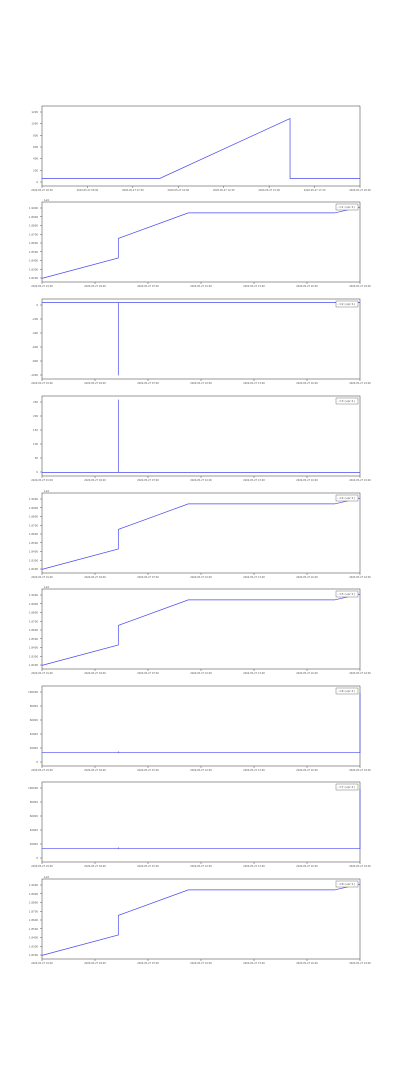 This screenshot has width=400, height=1067. What do you see at coordinates (34, 748) in the screenshot?
I see `y-tick-label: 20000` at bounding box center [34, 748].